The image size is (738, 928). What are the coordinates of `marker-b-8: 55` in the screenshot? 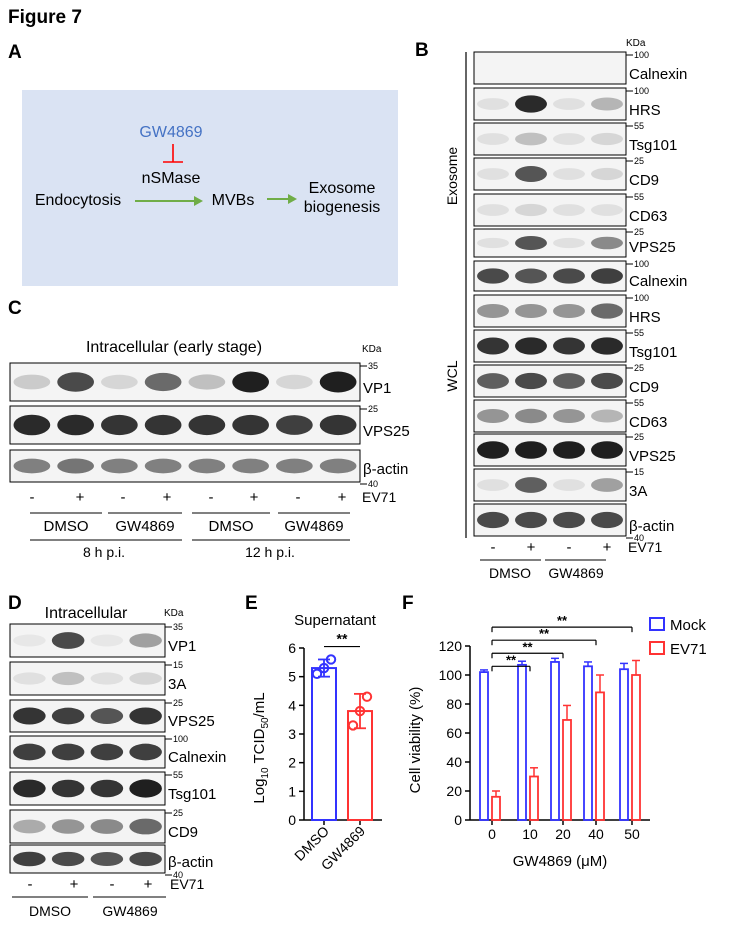 It's located at (639, 333).